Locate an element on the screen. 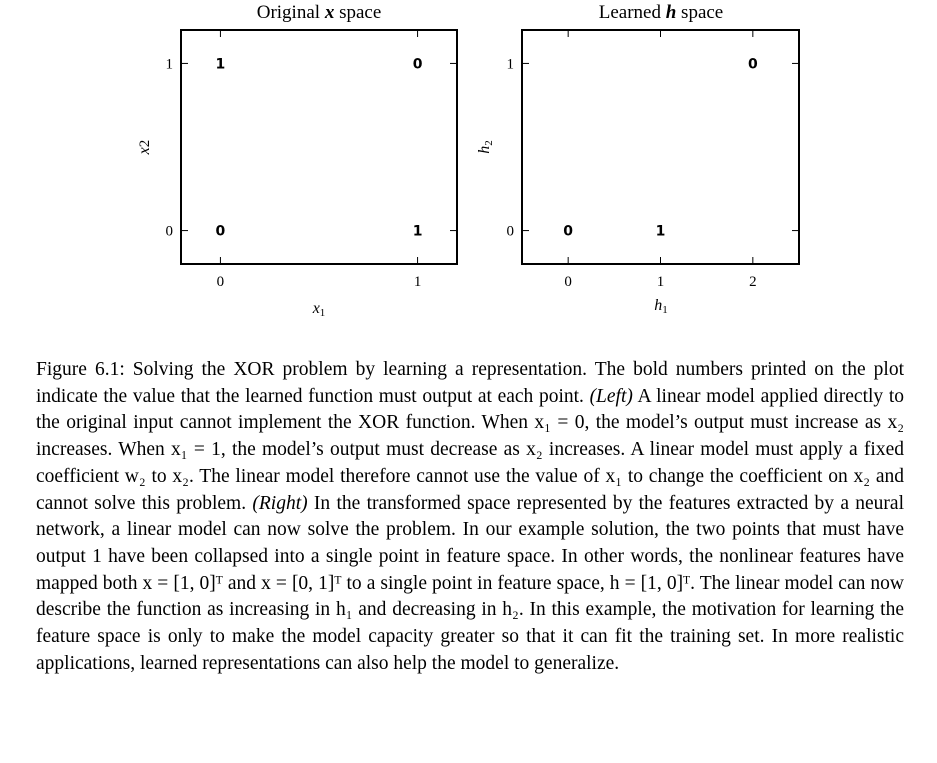 The height and width of the screenshot is (763, 937). right-ticks: 0 1 2 0 1 is located at coordinates (653, 160).